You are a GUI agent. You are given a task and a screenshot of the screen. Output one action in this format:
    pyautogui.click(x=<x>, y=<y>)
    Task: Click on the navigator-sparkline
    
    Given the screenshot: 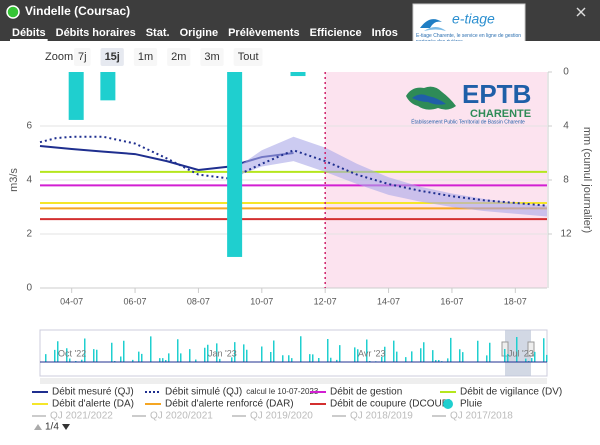 What is the action you would take?
    pyautogui.click(x=296, y=349)
    